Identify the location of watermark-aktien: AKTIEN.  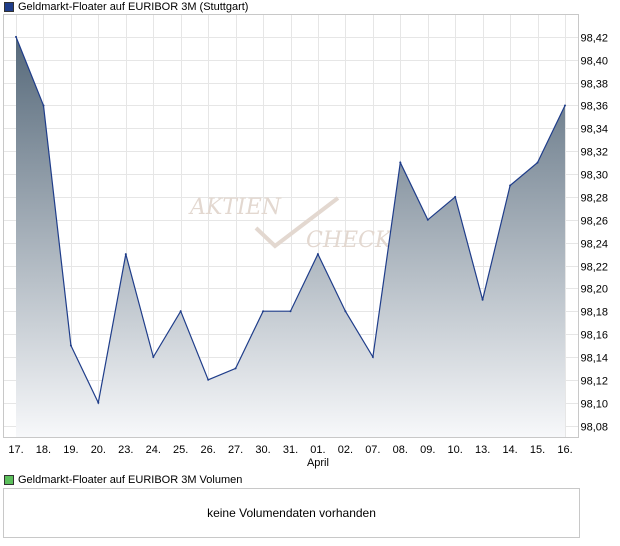
(235, 207).